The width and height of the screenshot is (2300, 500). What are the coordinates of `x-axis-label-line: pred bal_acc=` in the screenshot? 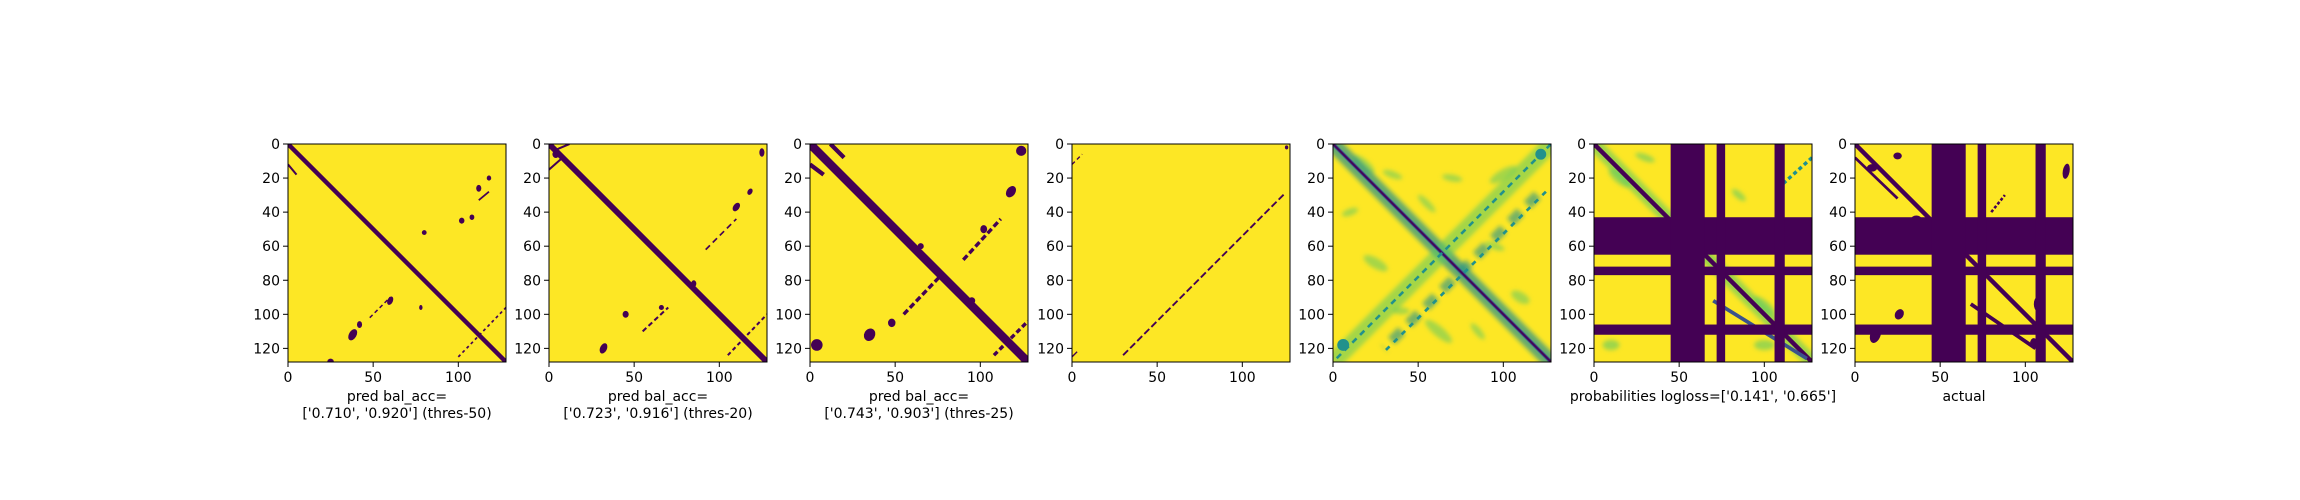 It's located at (658, 397).